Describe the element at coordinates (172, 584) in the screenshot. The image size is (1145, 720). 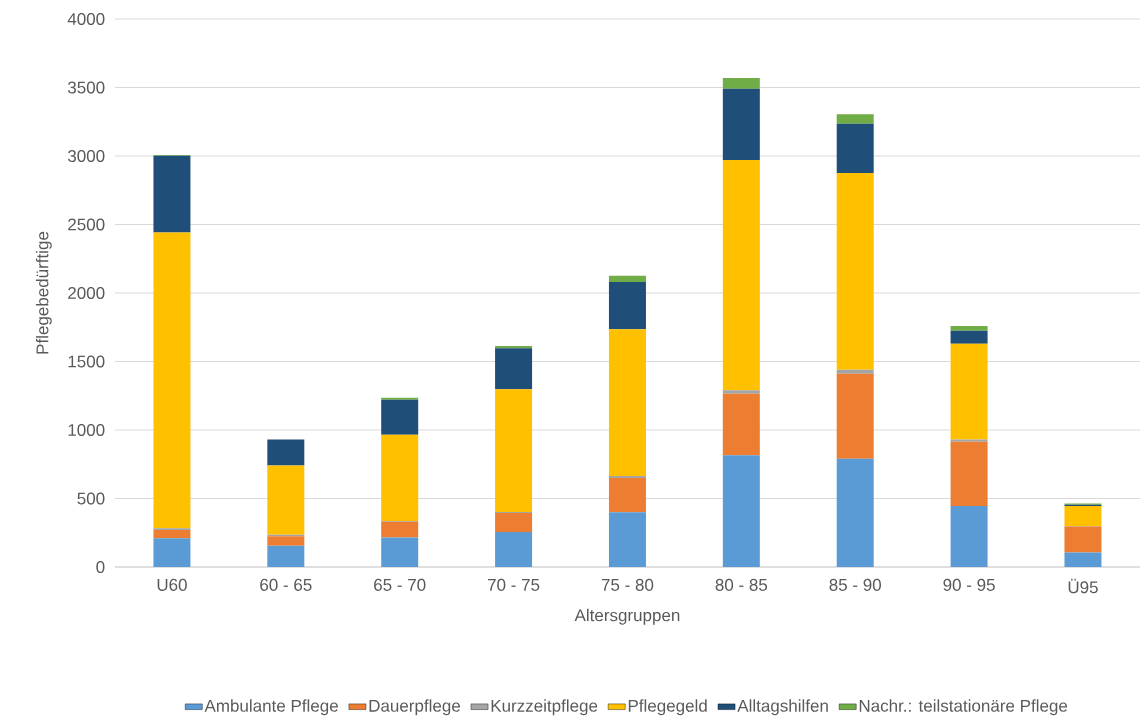
I see `x-tick-label: U60` at that location.